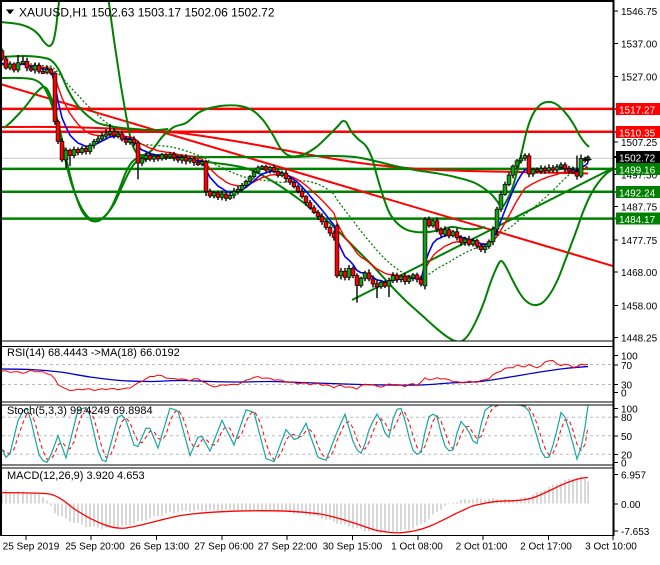  What do you see at coordinates (288, 547) in the screenshot?
I see `svg-text: 27 Sep 22:00` at bounding box center [288, 547].